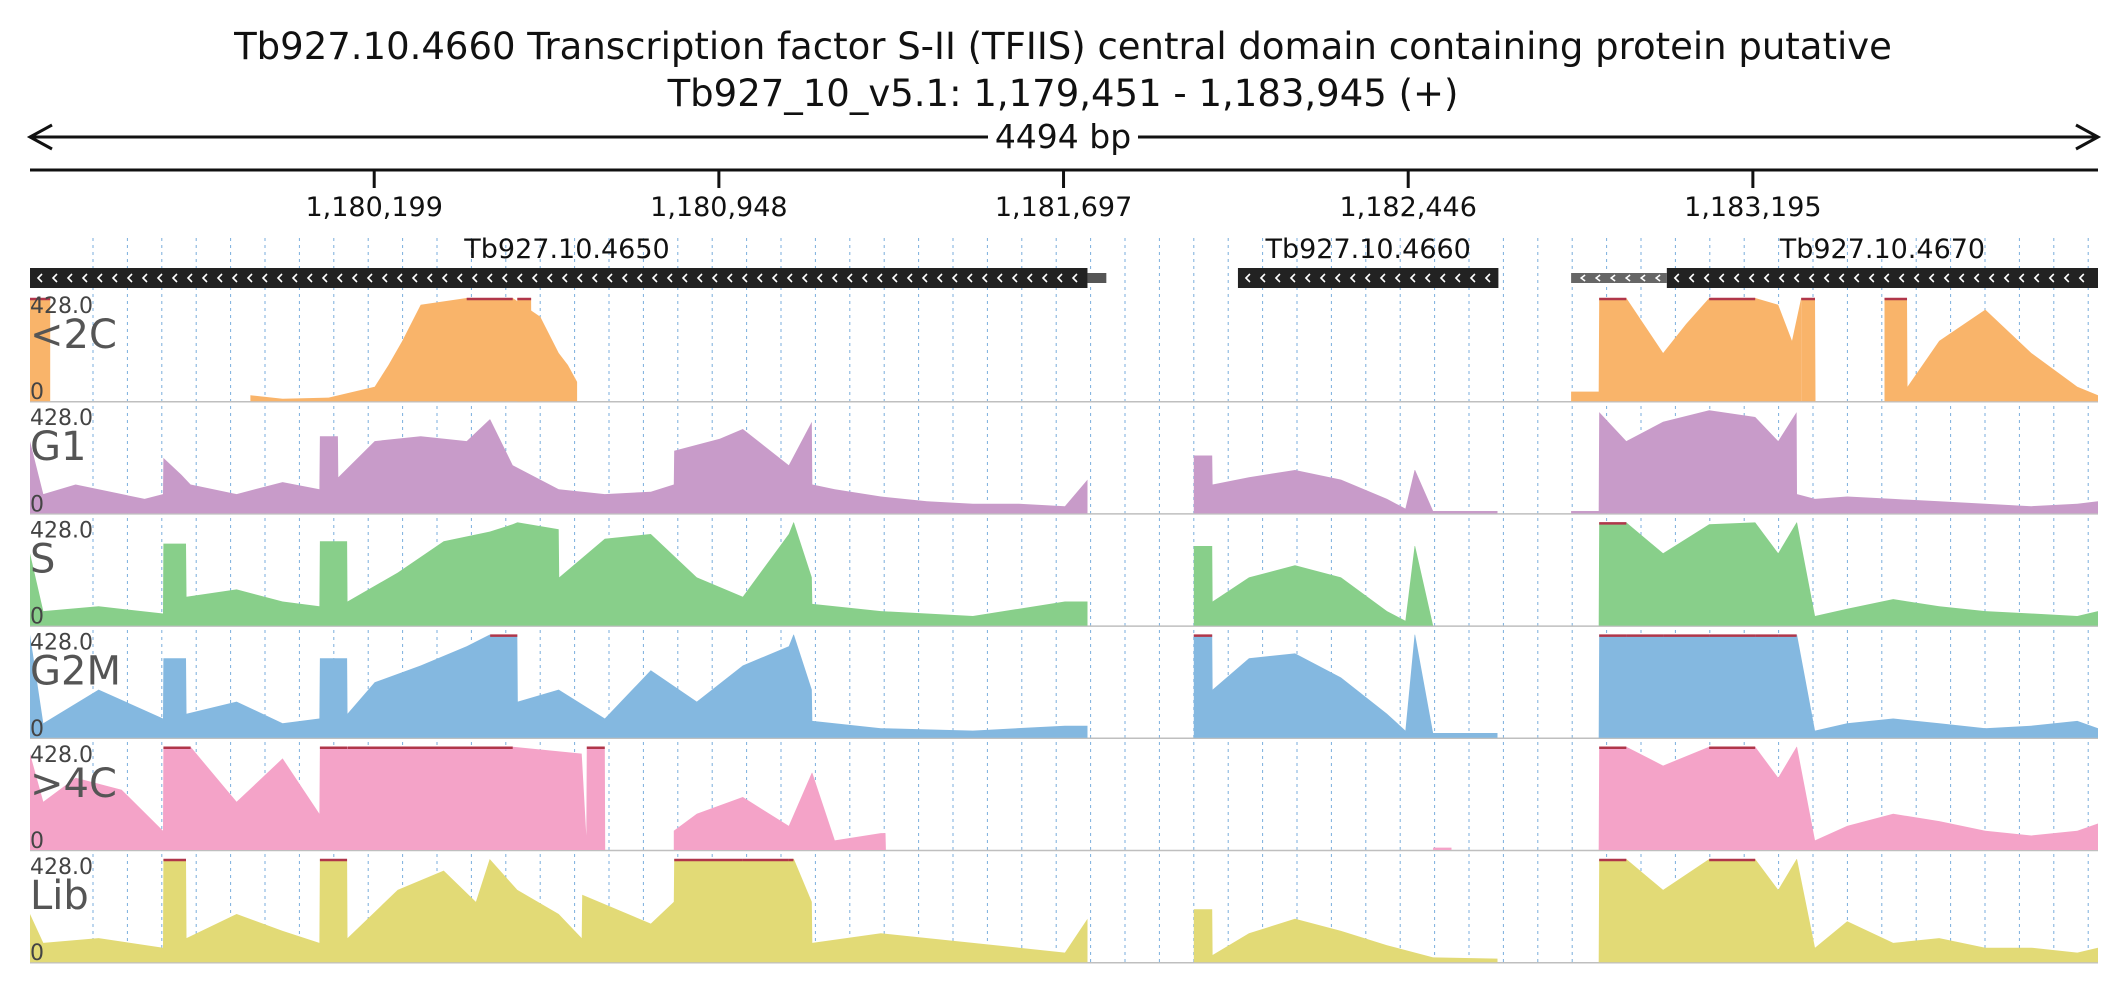 Image resolution: width=2126 pixels, height=1000 pixels. What do you see at coordinates (1063, 207) in the screenshot?
I see `ruler-tick-label: 1,181,697` at bounding box center [1063, 207].